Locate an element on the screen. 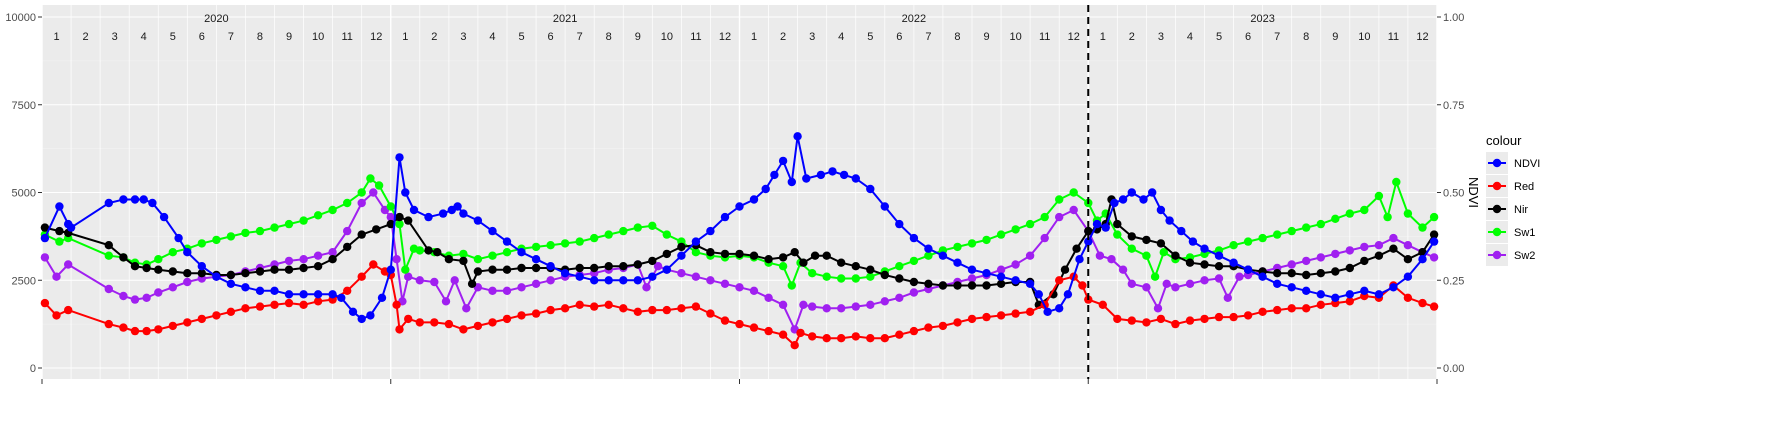 Image resolution: width=1773 pixels, height=442 pixels. year-label: 2022 is located at coordinates (914, 19).